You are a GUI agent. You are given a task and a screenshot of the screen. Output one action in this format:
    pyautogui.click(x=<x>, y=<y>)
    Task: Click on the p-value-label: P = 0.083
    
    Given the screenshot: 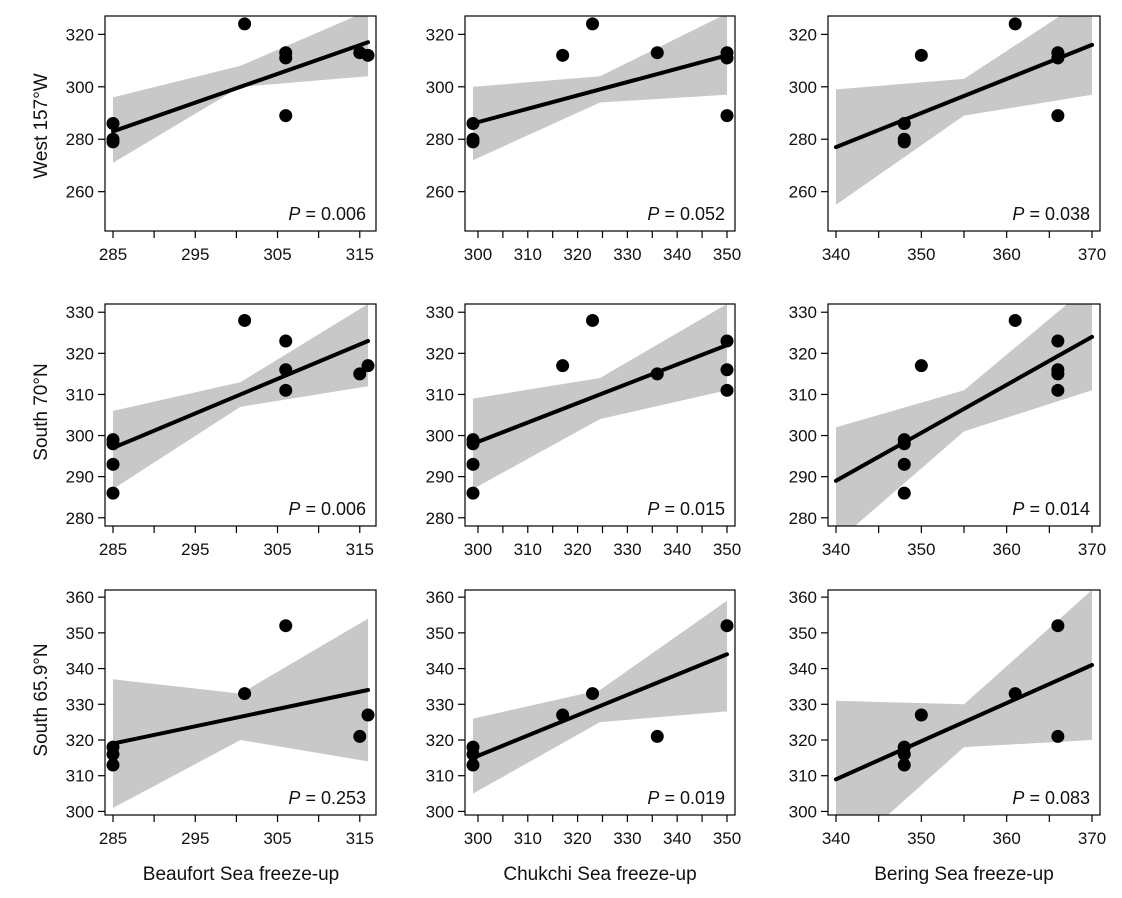 What is the action you would take?
    pyautogui.click(x=1051, y=798)
    